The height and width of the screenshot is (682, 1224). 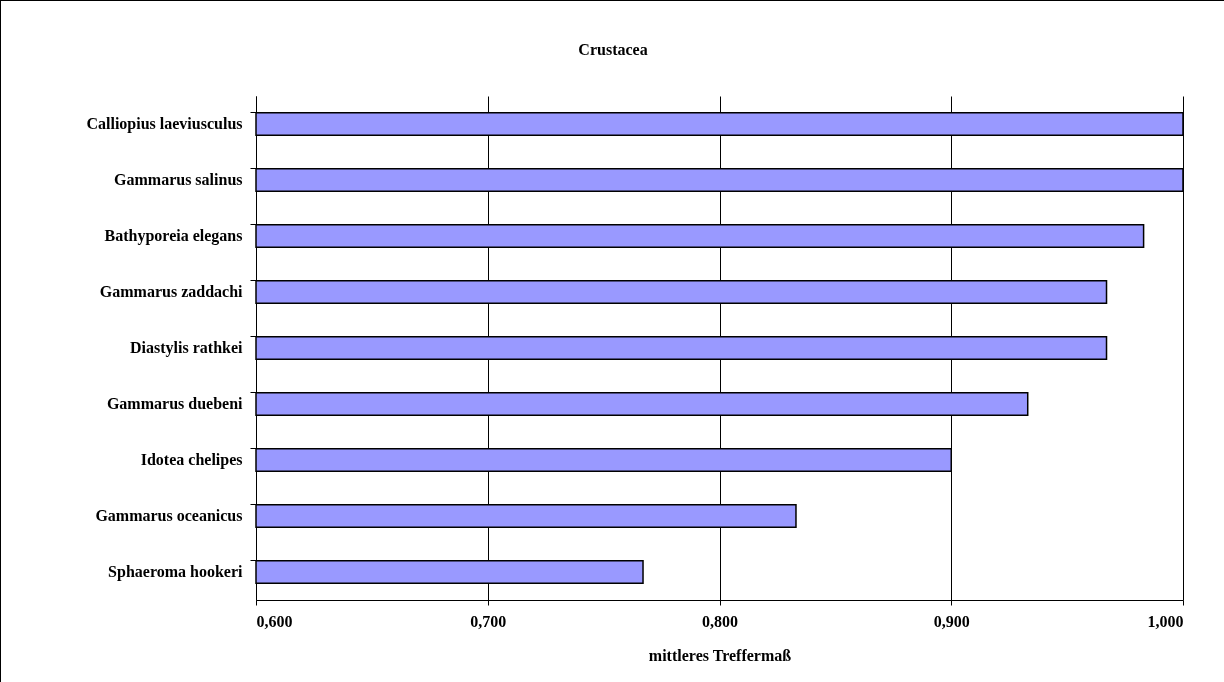 I want to click on y-tick-label: Sphaeroma hookeri, so click(x=176, y=572).